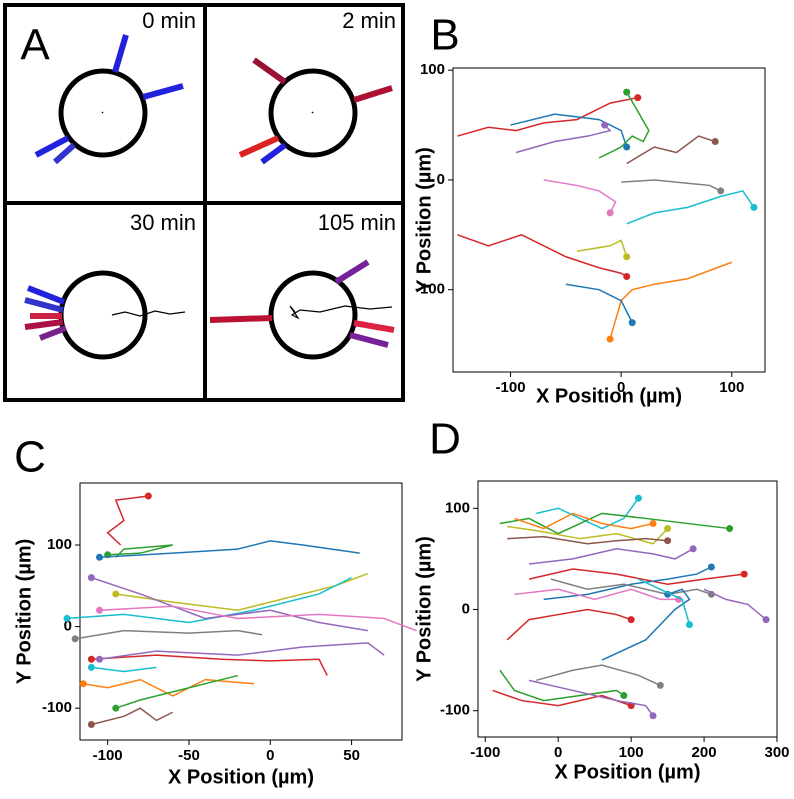 The image size is (794, 799). Describe the element at coordinates (169, 20) in the screenshot. I see `time-label: 0 min` at that location.